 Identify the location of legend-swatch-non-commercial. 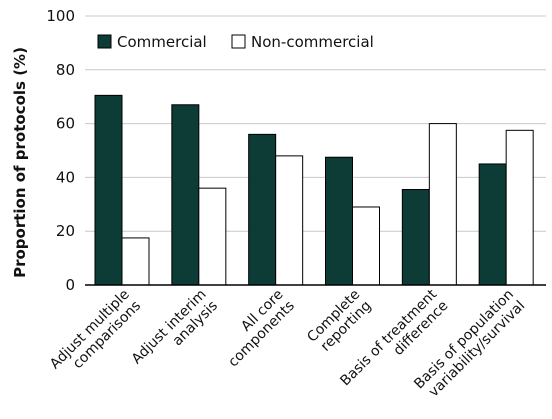
(238, 41).